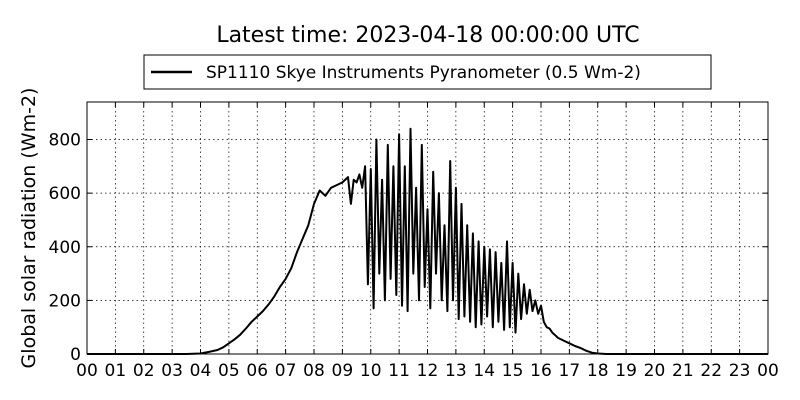 The width and height of the screenshot is (800, 400). Describe the element at coordinates (626, 371) in the screenshot. I see `x-tick-label: 19` at that location.